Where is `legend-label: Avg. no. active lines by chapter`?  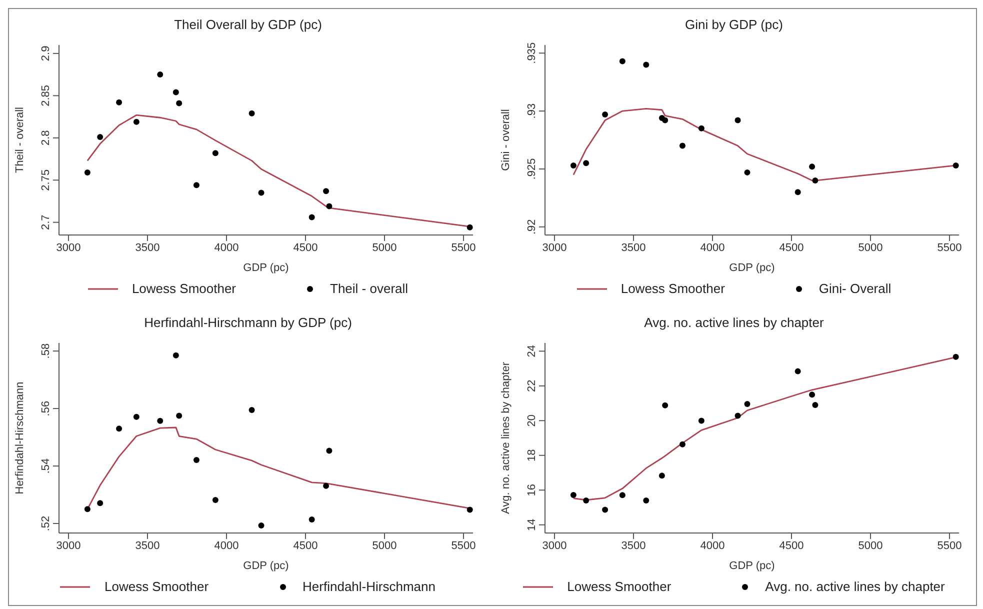 legend-label: Avg. no. active lines by chapter is located at coordinates (855, 586).